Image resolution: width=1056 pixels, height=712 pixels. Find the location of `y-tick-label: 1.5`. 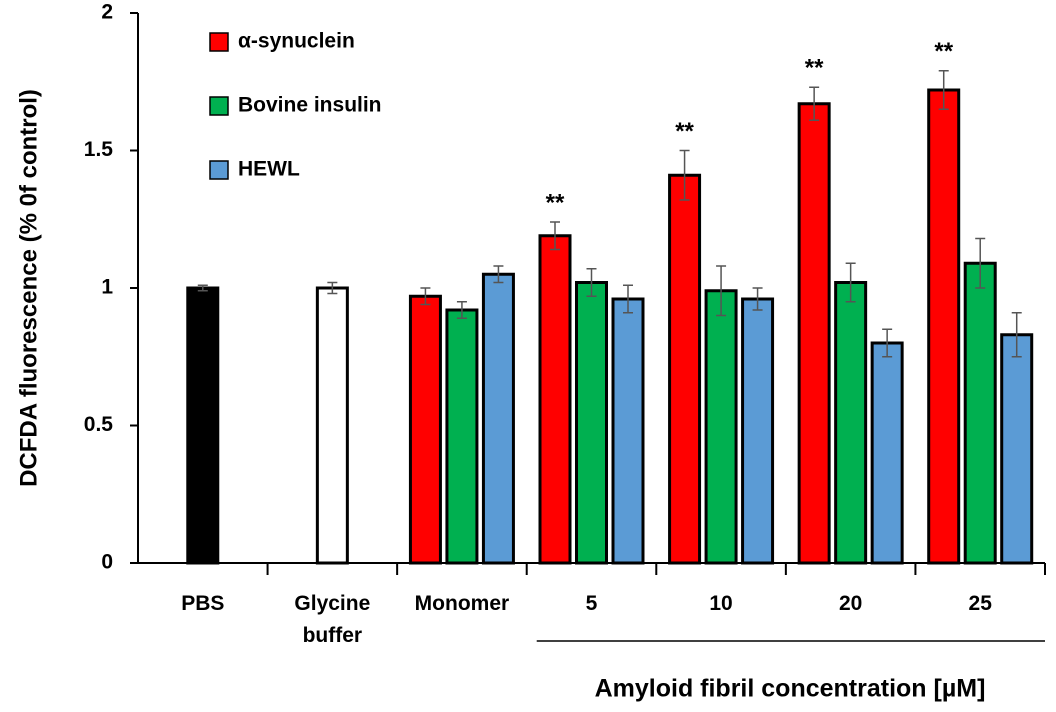

y-tick-label: 1.5 is located at coordinates (99, 149).